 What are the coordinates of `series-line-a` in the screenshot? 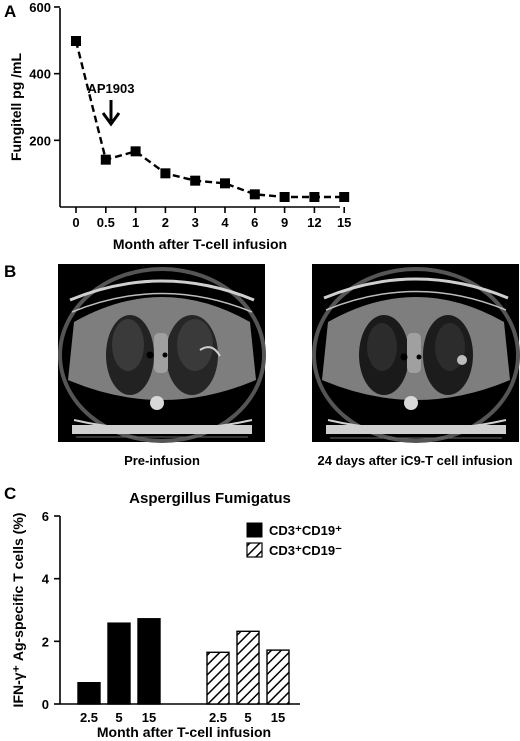 It's located at (209, 119).